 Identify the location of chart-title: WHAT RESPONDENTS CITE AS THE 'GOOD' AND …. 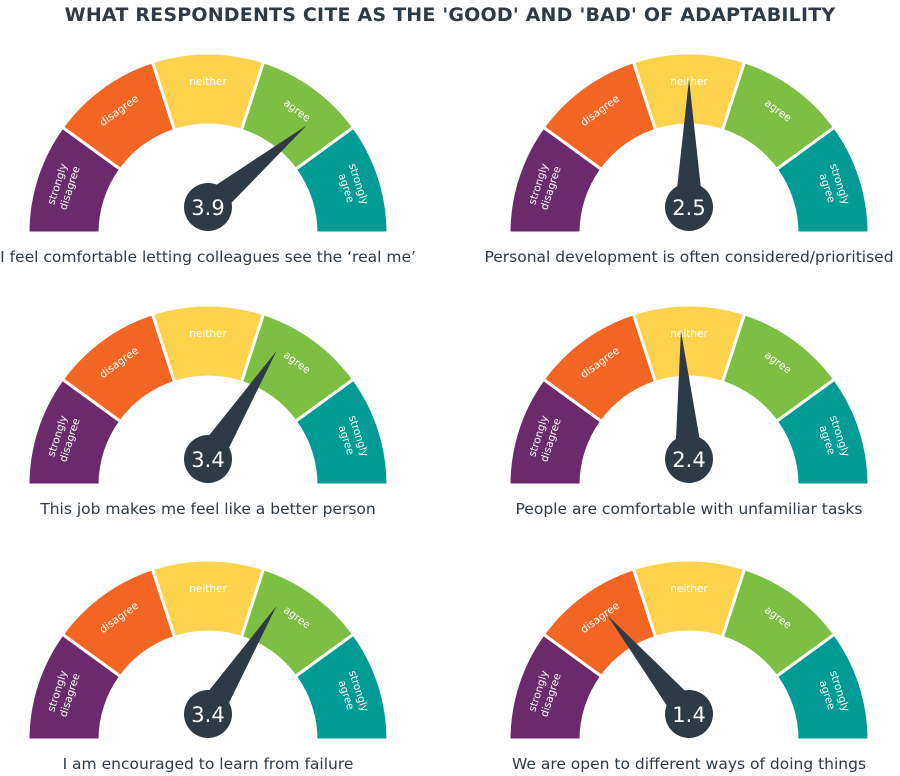
(450, 15).